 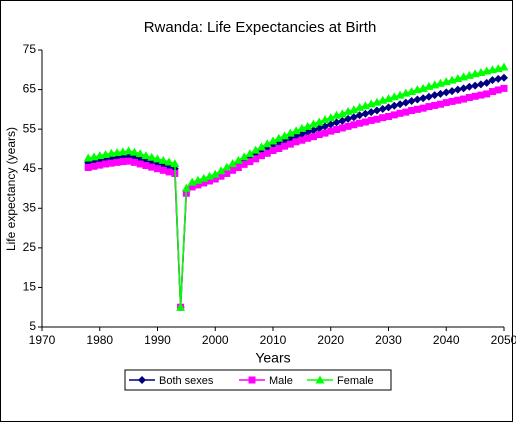 What do you see at coordinates (503, 340) in the screenshot?
I see `x-tick-label: 2050` at bounding box center [503, 340].